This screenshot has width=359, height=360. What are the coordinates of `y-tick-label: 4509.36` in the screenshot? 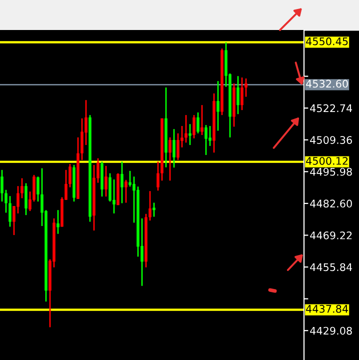 It's located at (331, 140).